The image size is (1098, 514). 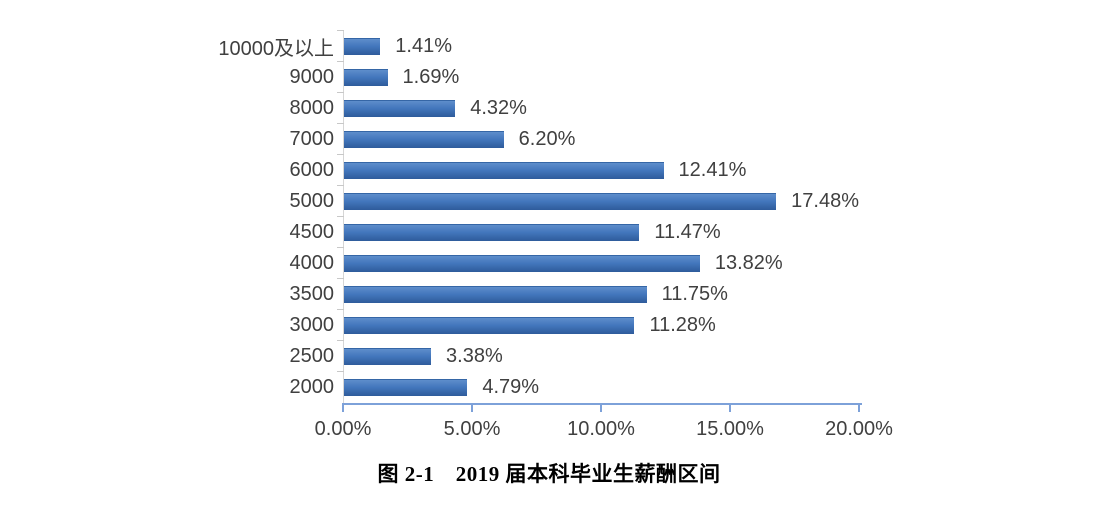 What do you see at coordinates (312, 325) in the screenshot?
I see `category-label: 3000` at bounding box center [312, 325].